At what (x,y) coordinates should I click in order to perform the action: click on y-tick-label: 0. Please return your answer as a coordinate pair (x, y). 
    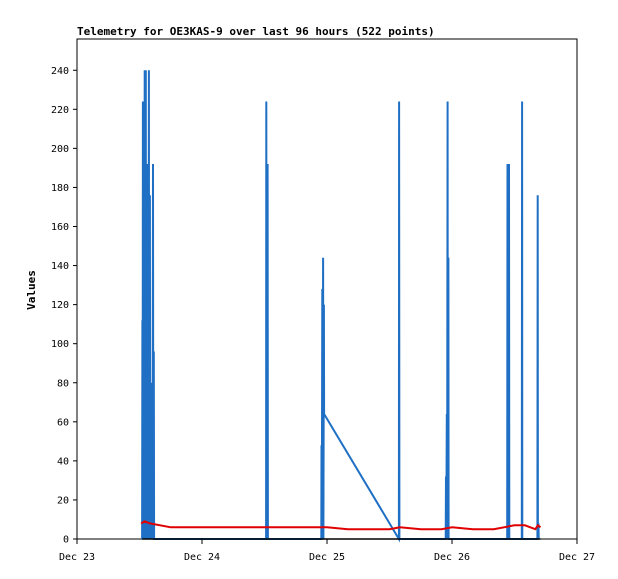
    Looking at the image, I should click on (66, 540).